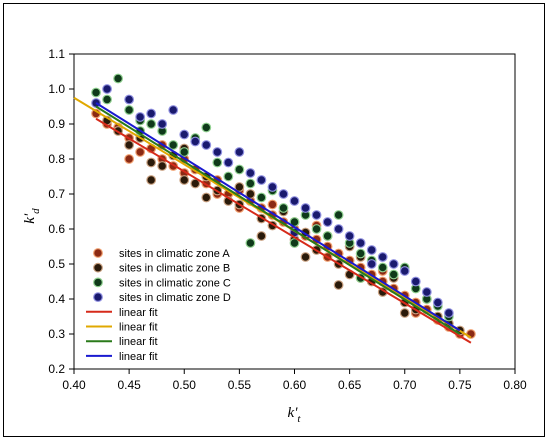 This screenshot has height=442, width=550. Describe the element at coordinates (175, 283) in the screenshot. I see `legend-label: sites in climatic zone C` at that location.